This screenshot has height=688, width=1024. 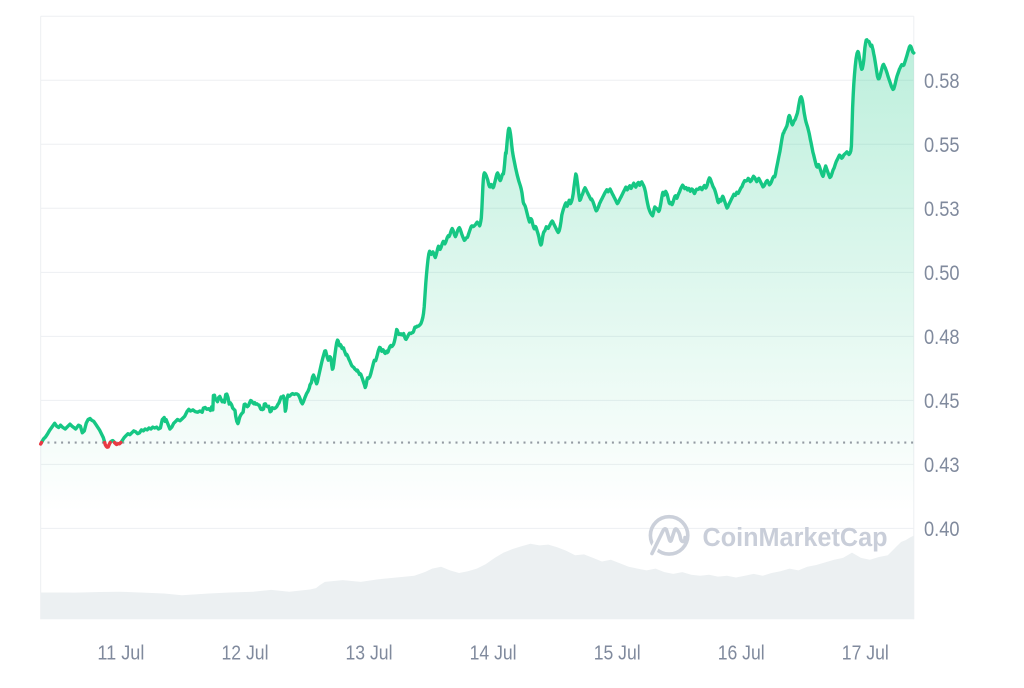 What do you see at coordinates (942, 209) in the screenshot?
I see `svg-text: 0.53` at bounding box center [942, 209].